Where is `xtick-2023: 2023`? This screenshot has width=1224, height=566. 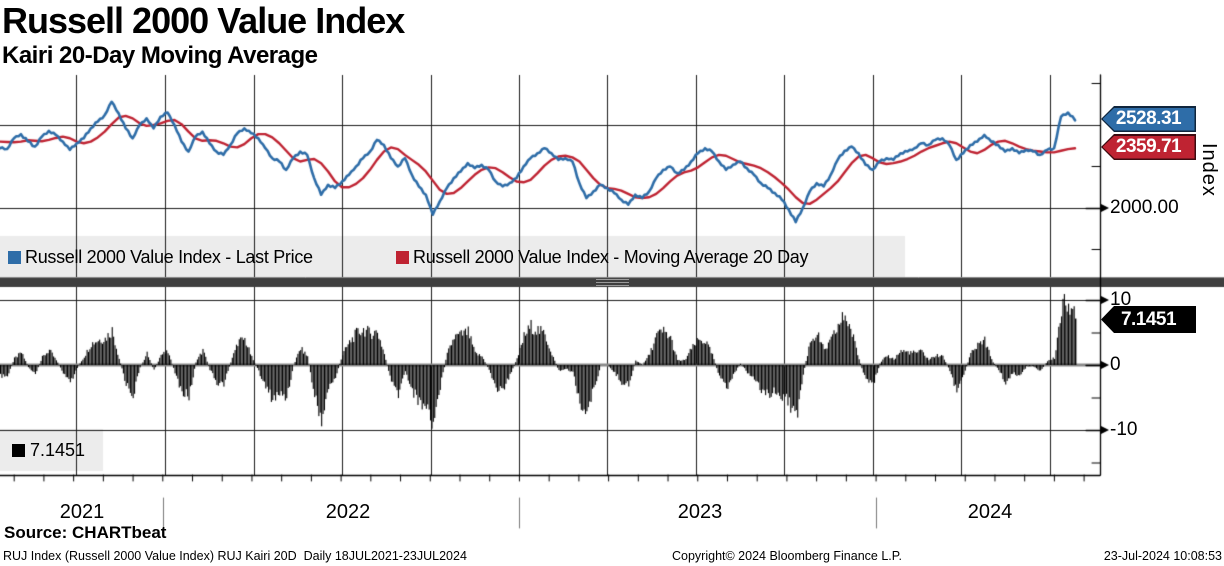
xtick-2023: 2023 is located at coordinates (700, 512).